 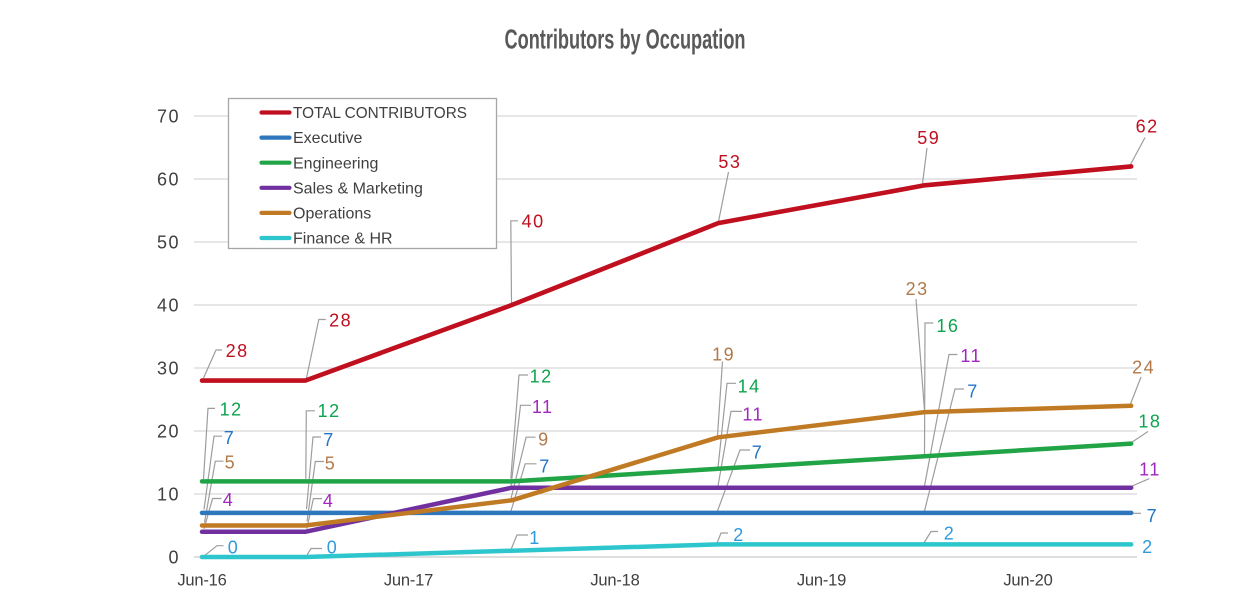 I want to click on svg-text: 24, so click(x=1143, y=368).